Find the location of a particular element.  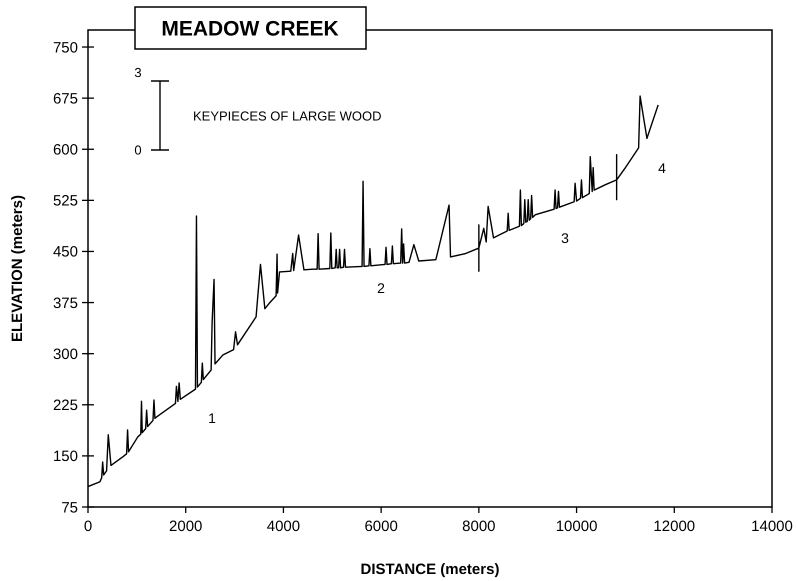

y-tick-label: 75 is located at coordinates (69, 507).